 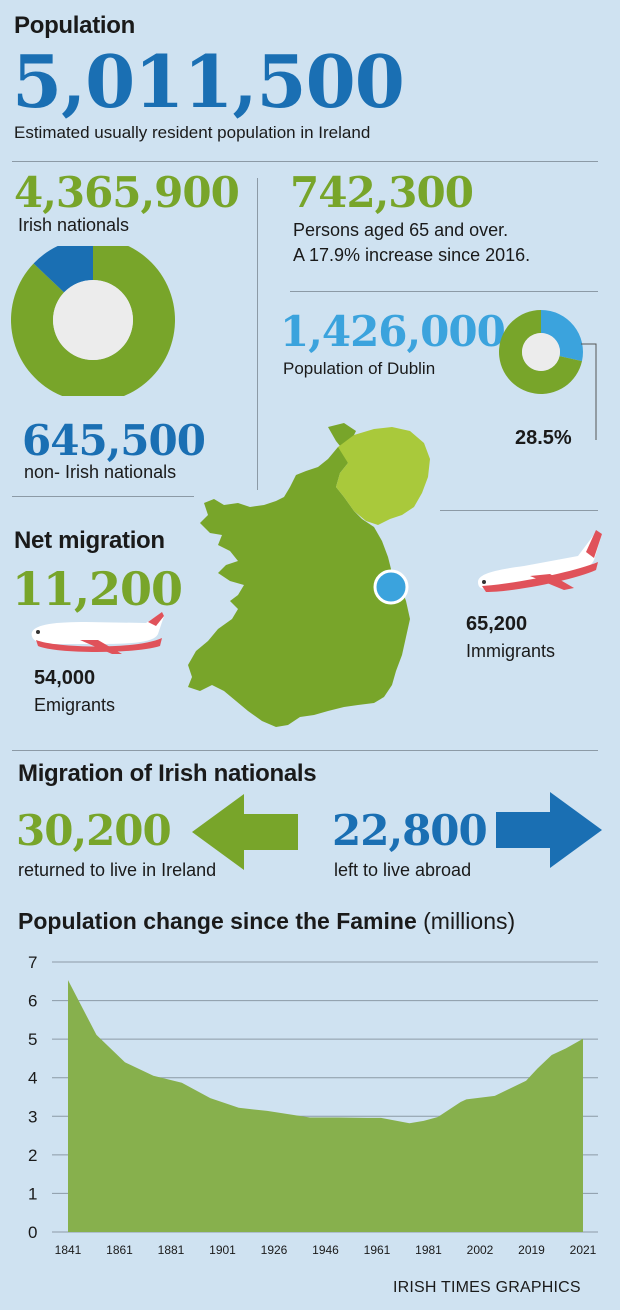 What do you see at coordinates (97, 589) in the screenshot?
I see `net-migration-value: 11,200` at bounding box center [97, 589].